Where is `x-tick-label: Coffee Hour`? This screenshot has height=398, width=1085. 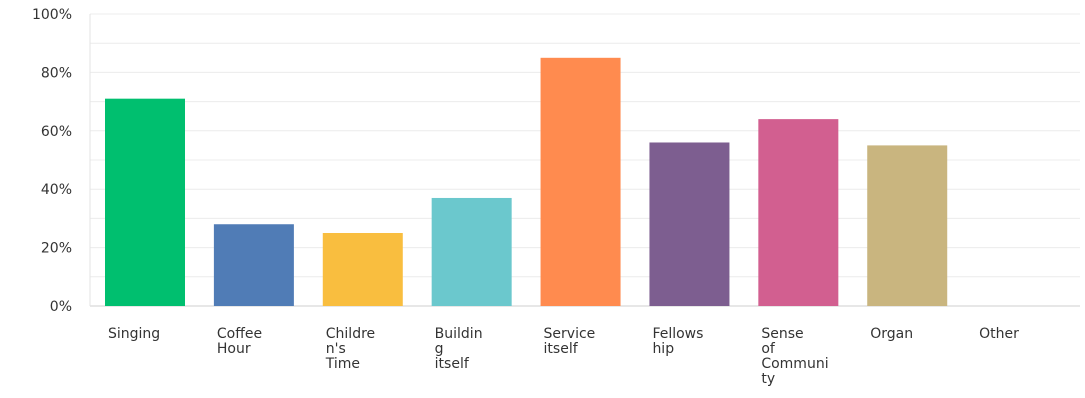 x-tick-label: Coffee Hour is located at coordinates (239, 341).